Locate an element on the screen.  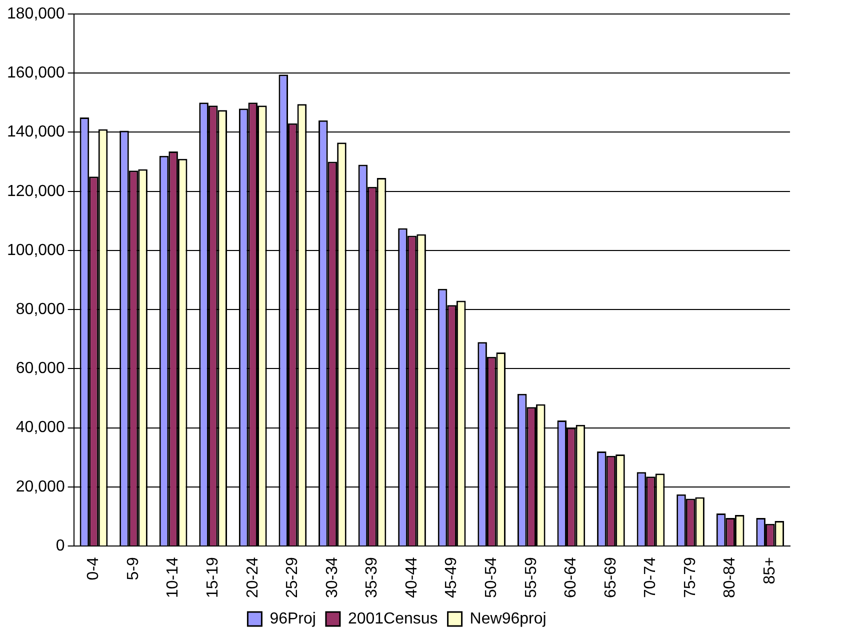
x-tick-label: 60-64 is located at coordinates (571, 577).